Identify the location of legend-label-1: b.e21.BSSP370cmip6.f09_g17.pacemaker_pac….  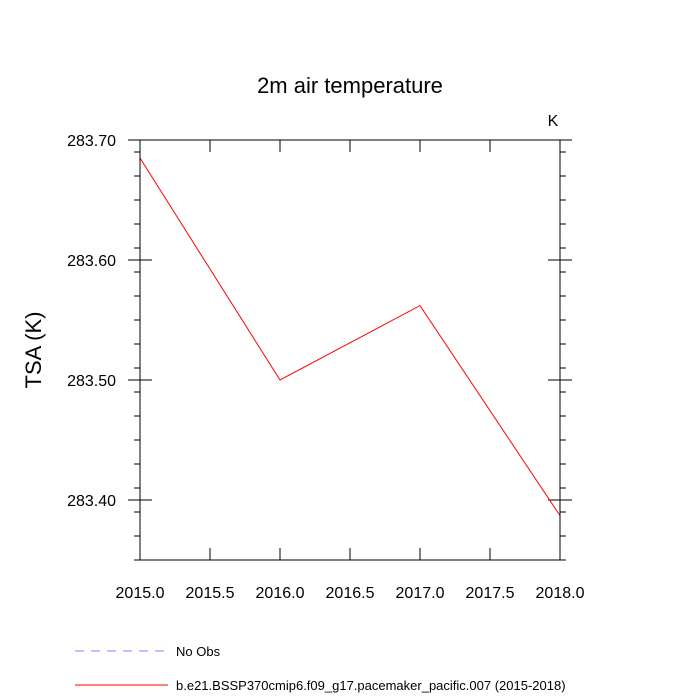
(371, 685).